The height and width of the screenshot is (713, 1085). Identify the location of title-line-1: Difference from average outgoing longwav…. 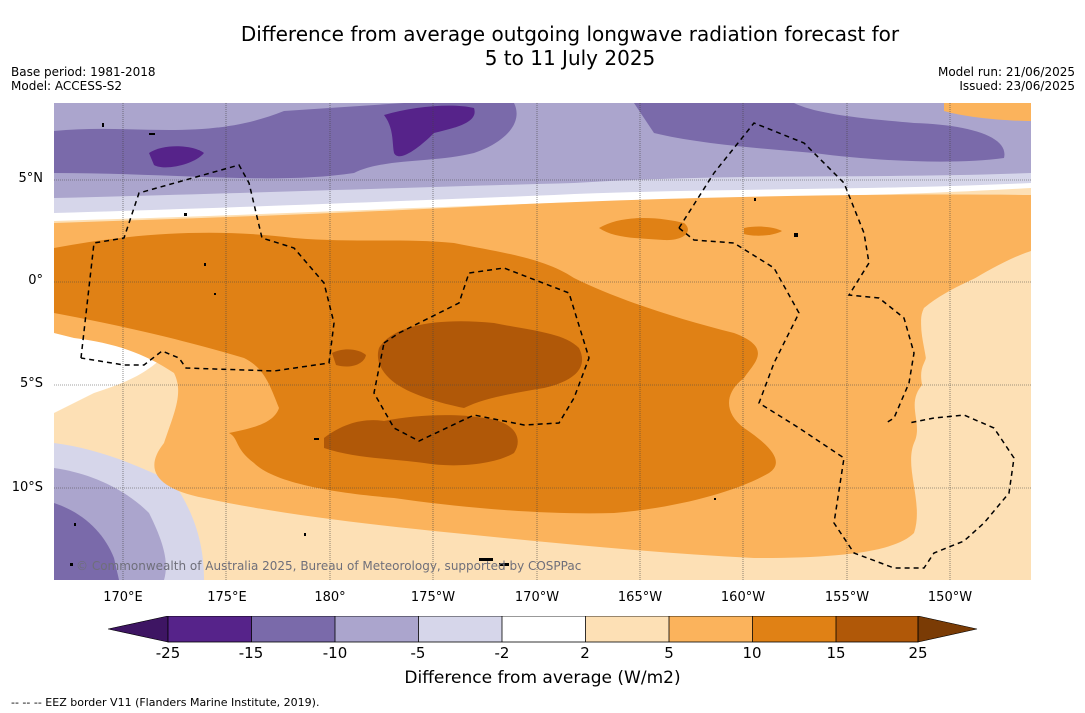
(570, 34).